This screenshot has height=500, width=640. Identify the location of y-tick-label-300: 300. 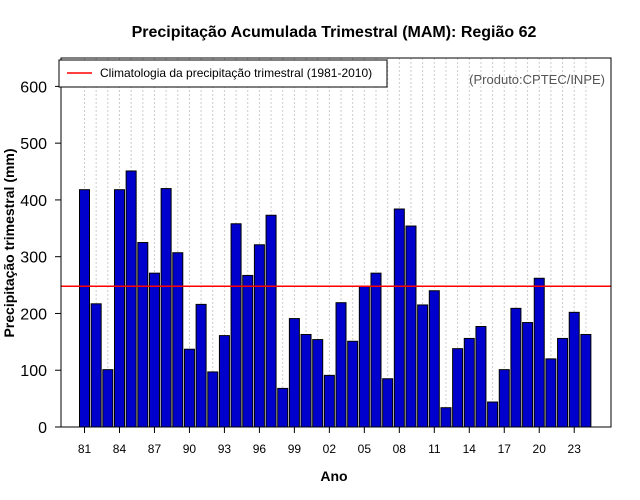
(33, 258).